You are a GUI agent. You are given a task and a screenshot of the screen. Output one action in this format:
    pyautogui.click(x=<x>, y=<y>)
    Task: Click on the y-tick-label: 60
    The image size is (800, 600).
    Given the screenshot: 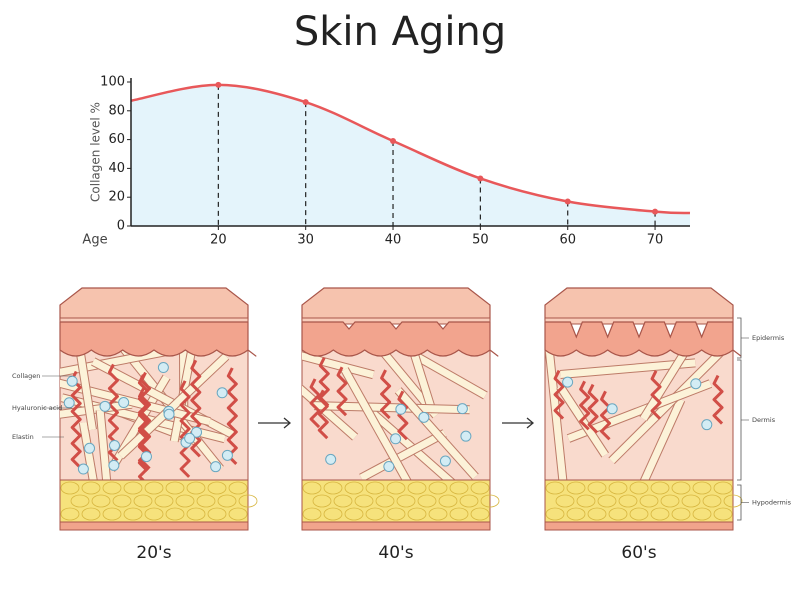 What is the action you would take?
    pyautogui.click(x=116, y=139)
    